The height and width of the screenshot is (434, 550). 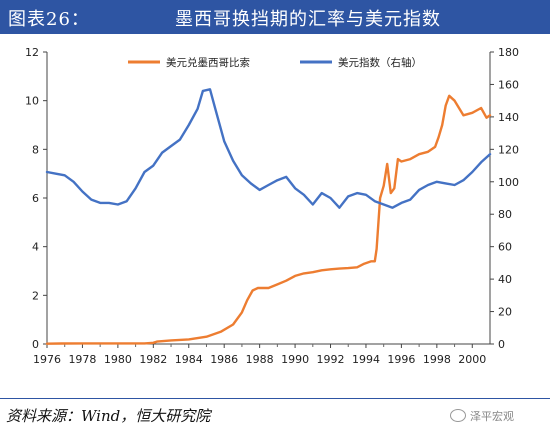 I want to click on right-tick-label: 80, so click(x=505, y=214).